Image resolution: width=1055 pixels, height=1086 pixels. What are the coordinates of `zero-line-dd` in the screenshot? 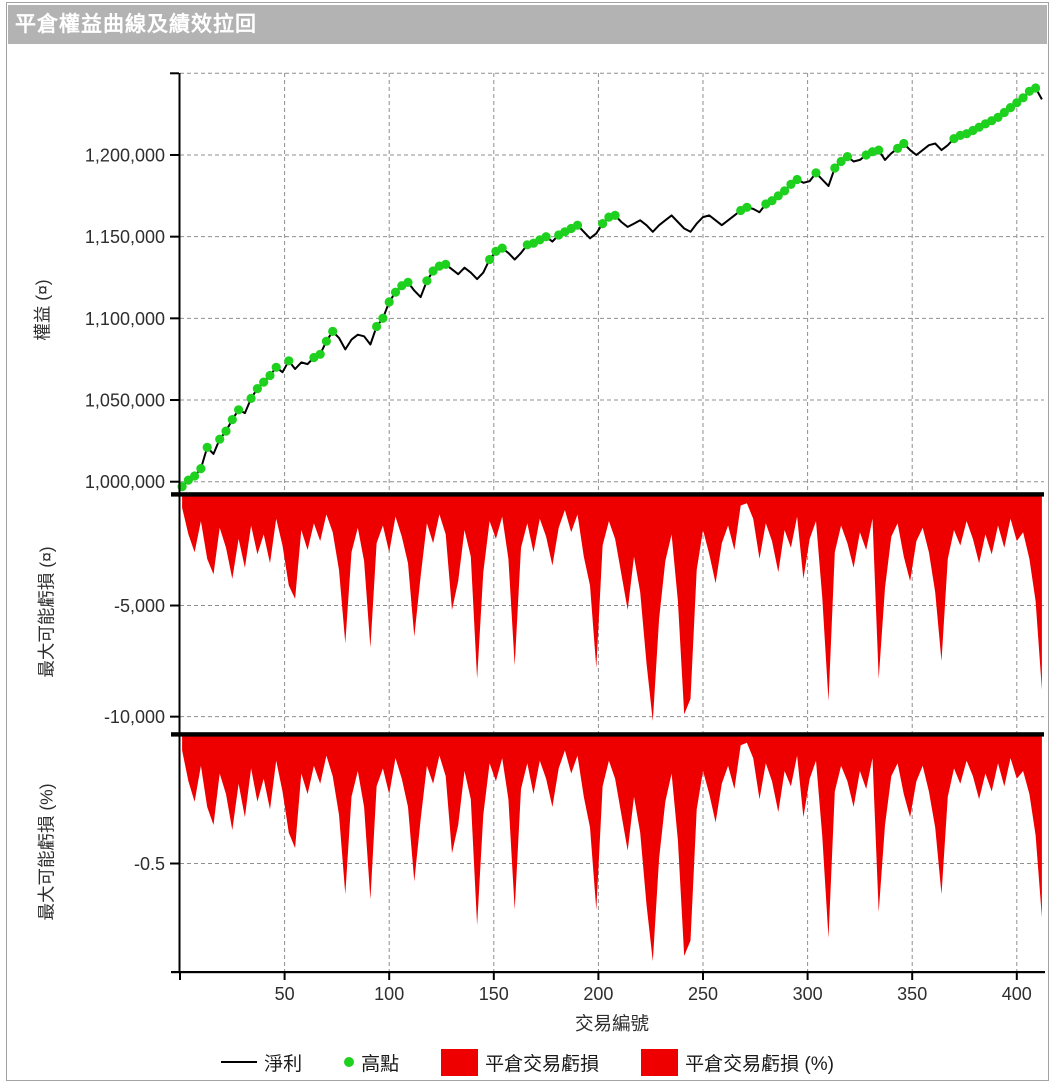 It's located at (607, 494).